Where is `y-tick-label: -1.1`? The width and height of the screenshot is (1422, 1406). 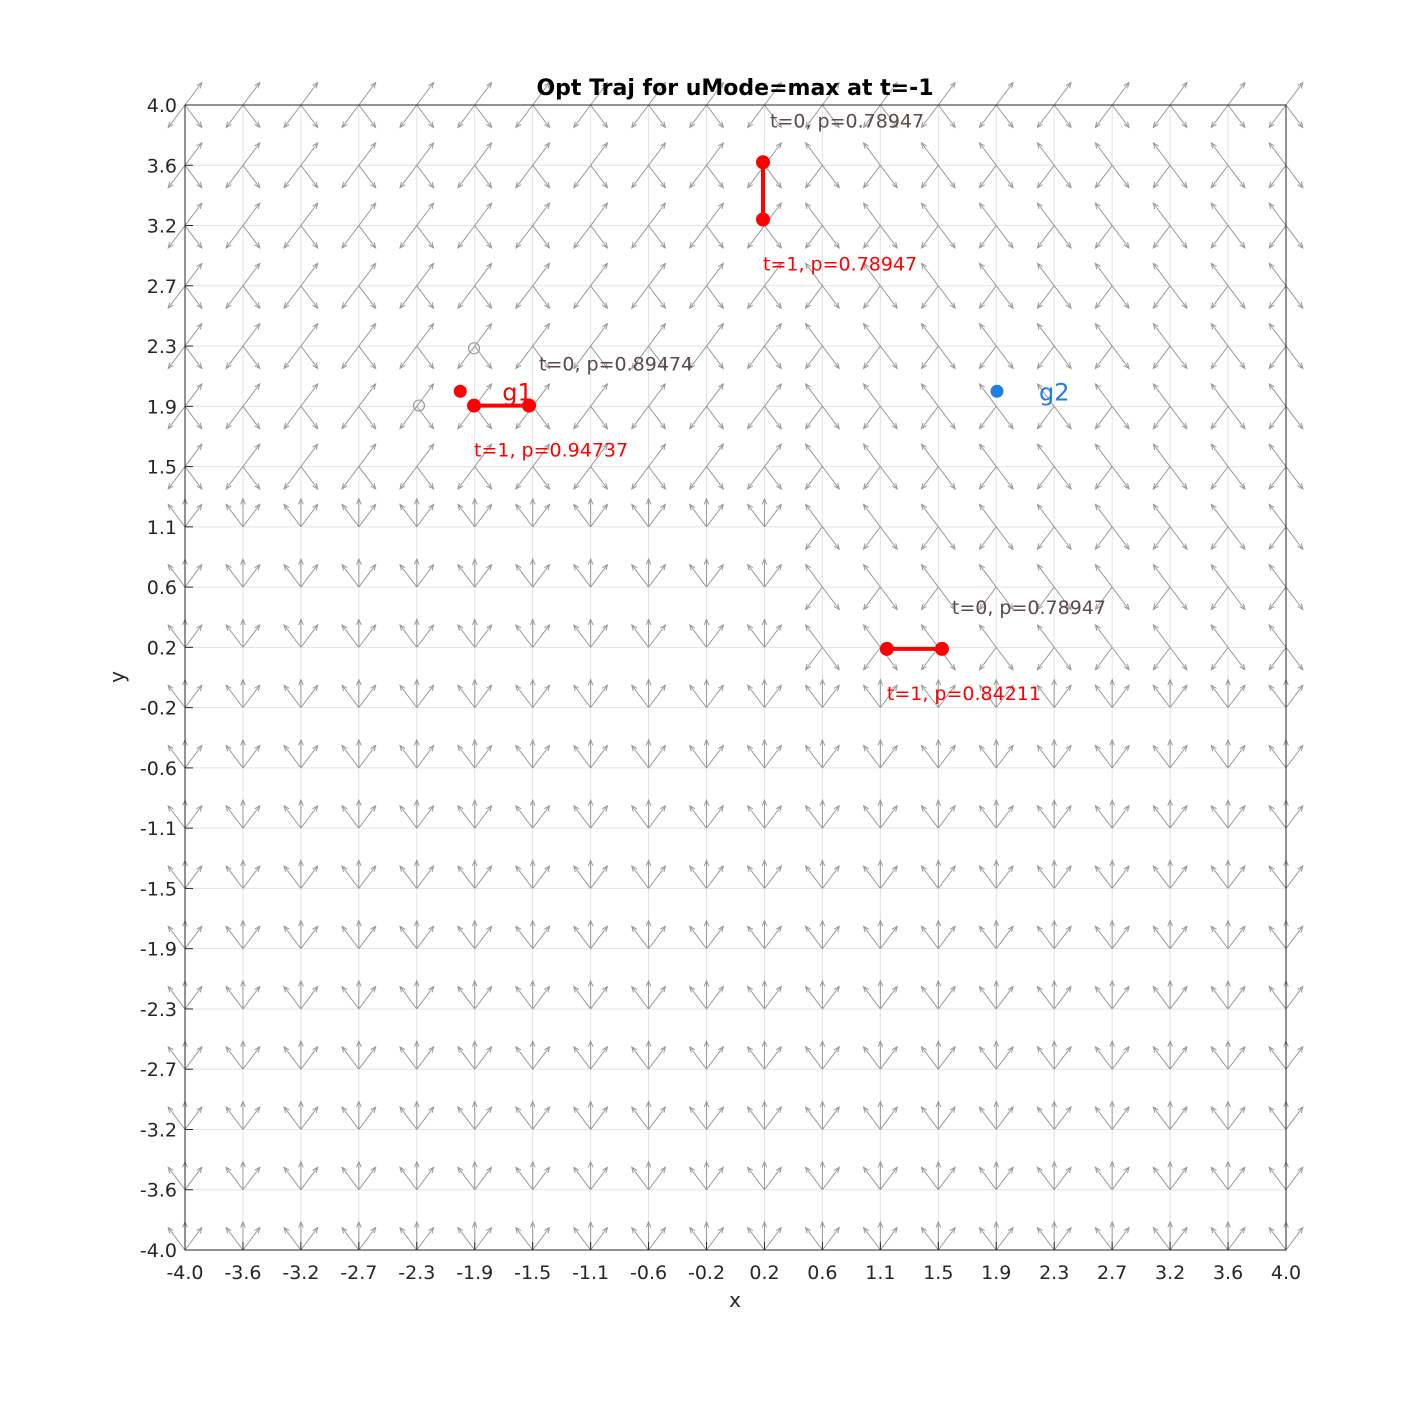 y-tick-label: -1.1 is located at coordinates (158, 829).